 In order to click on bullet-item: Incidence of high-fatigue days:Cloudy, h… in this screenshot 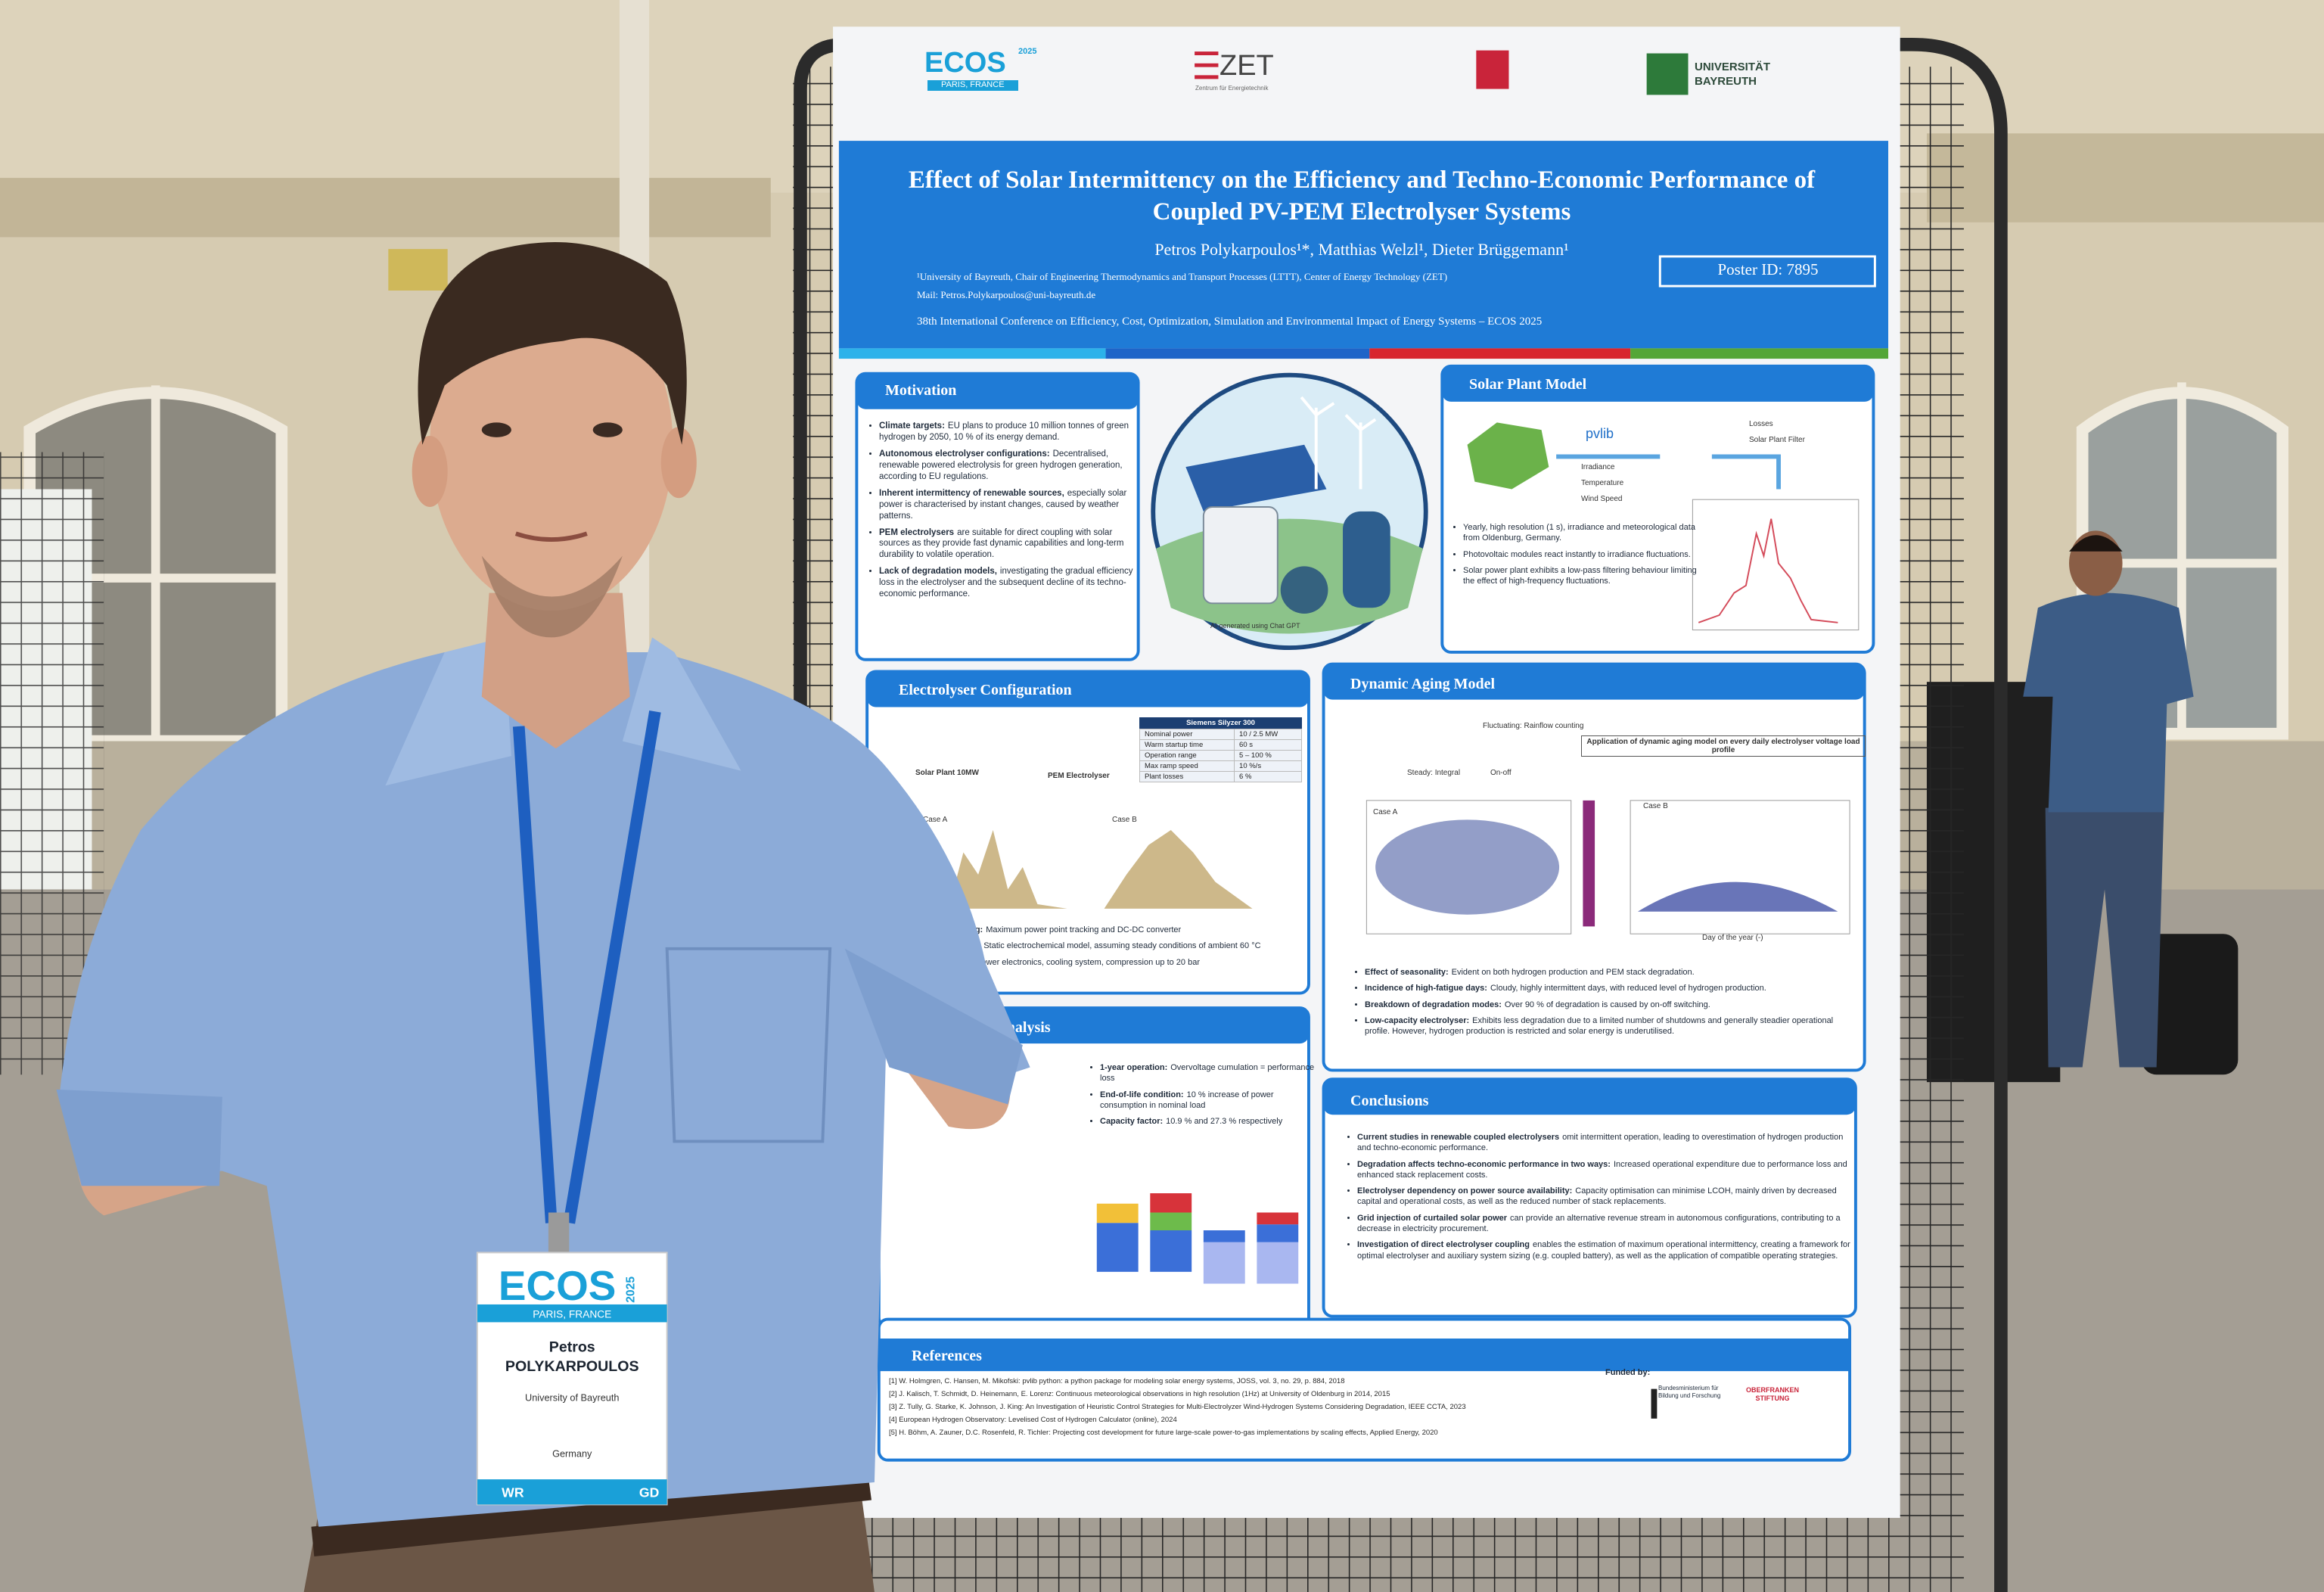, I will do `click(1610, 988)`.